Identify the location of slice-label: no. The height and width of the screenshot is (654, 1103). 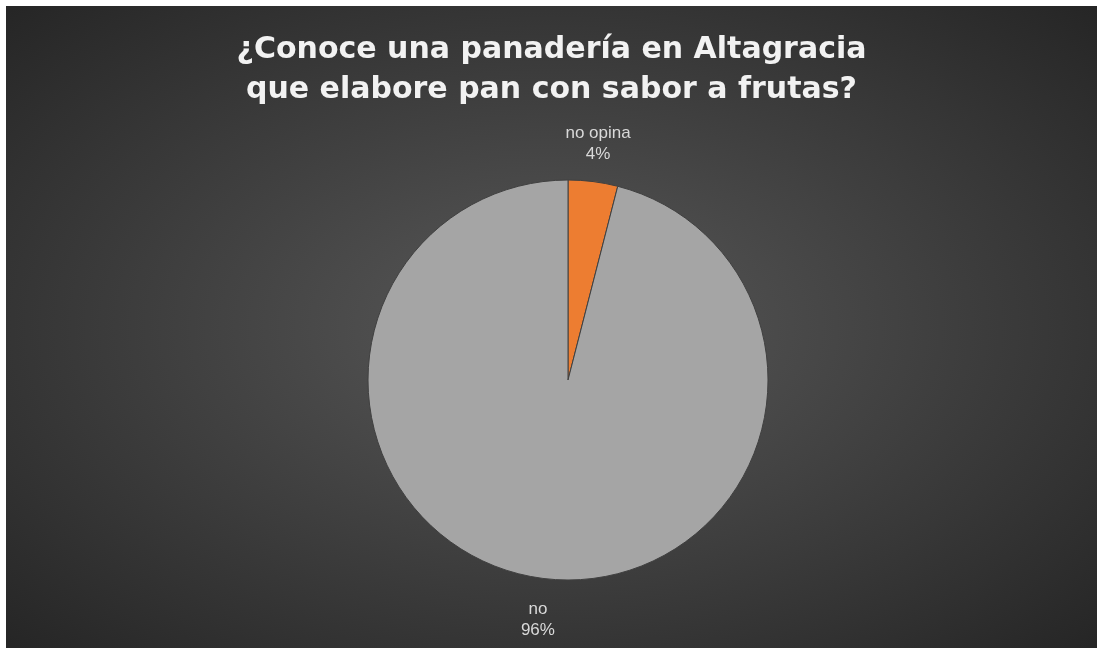
(538, 609).